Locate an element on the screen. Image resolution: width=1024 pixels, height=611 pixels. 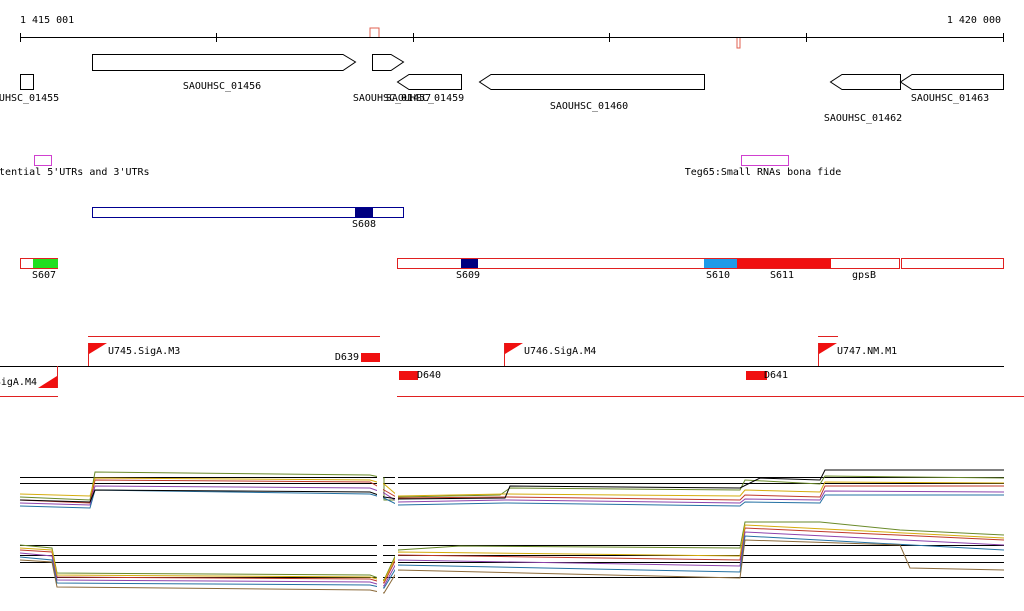
gene-label: SAOUHSC_01459 is located at coordinates (425, 98).